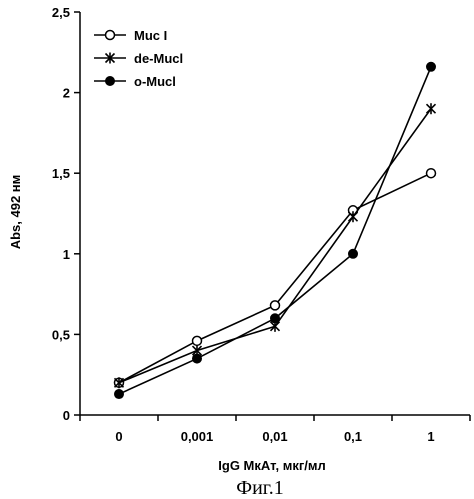 This screenshot has height=499, width=474. I want to click on x-tick-label: 0,001, so click(197, 436).